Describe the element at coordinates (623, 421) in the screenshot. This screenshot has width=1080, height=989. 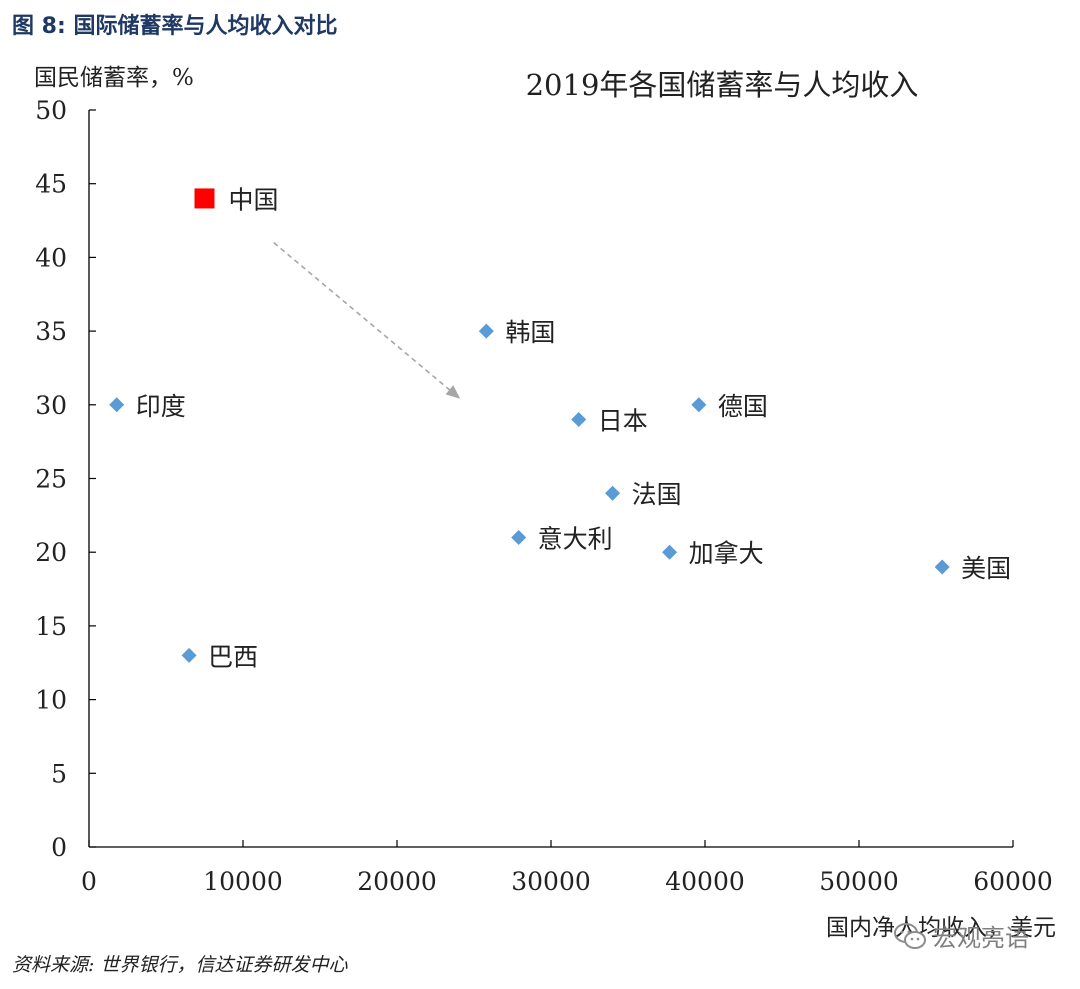
I see `point-4-label: 日本` at that location.